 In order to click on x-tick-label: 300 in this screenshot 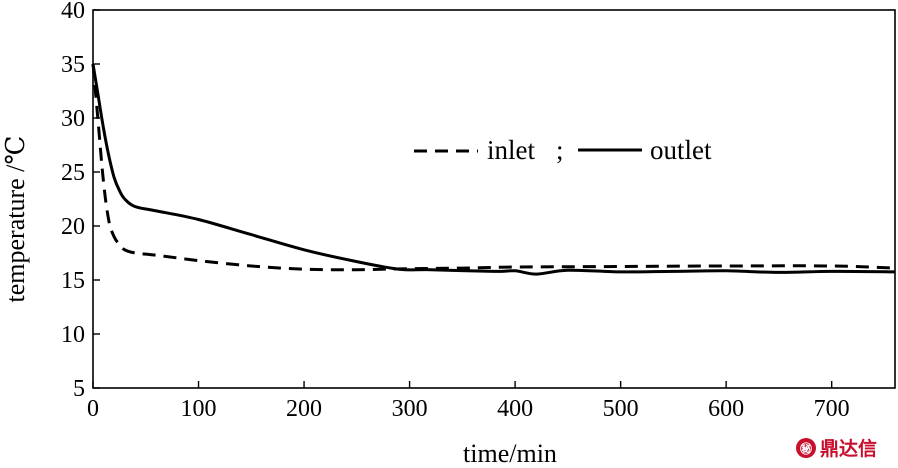, I will do `click(410, 409)`.